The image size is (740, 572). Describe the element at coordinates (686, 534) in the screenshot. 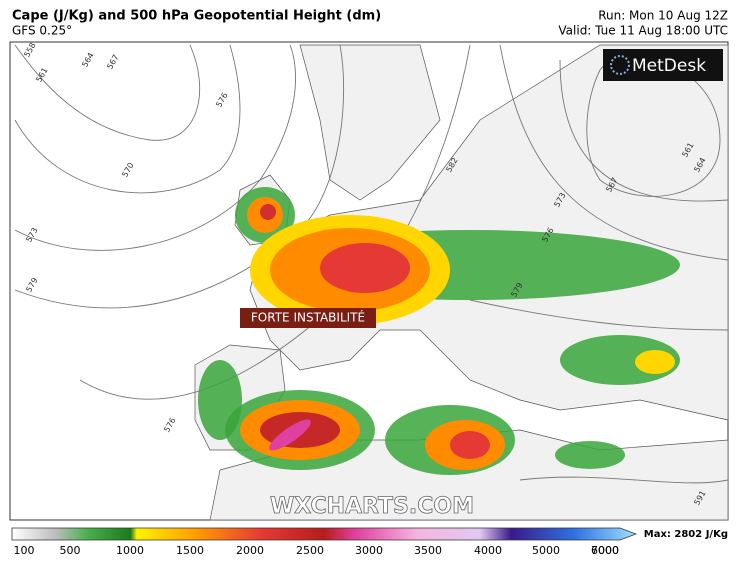

I see `max-label: Max: 2802 J/Kg` at that location.